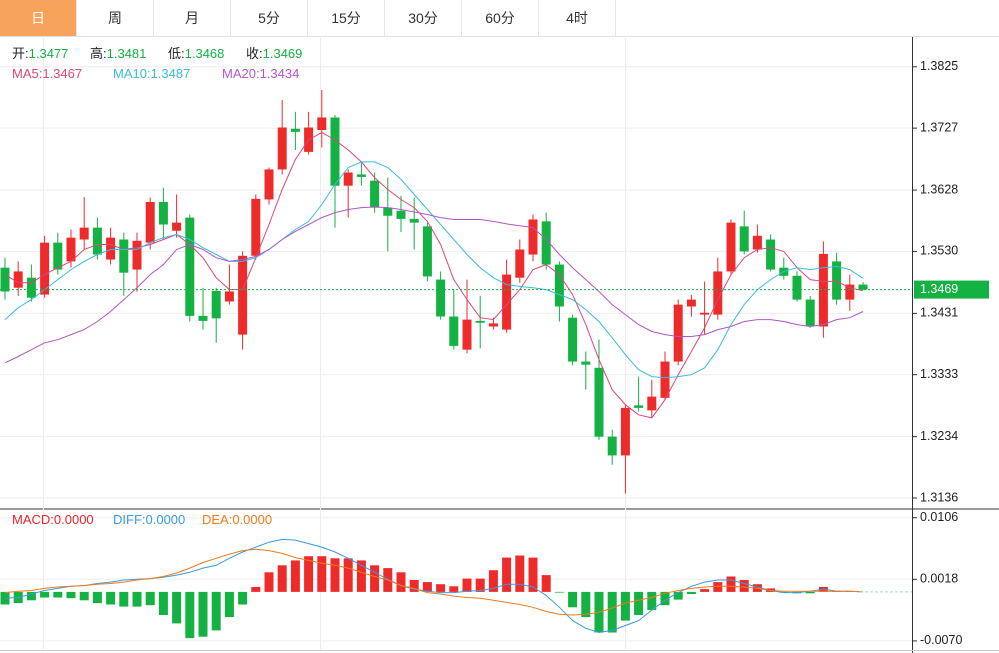 The height and width of the screenshot is (653, 999). What do you see at coordinates (129, 519) in the screenshot?
I see `legend-name: DIFF:` at bounding box center [129, 519].